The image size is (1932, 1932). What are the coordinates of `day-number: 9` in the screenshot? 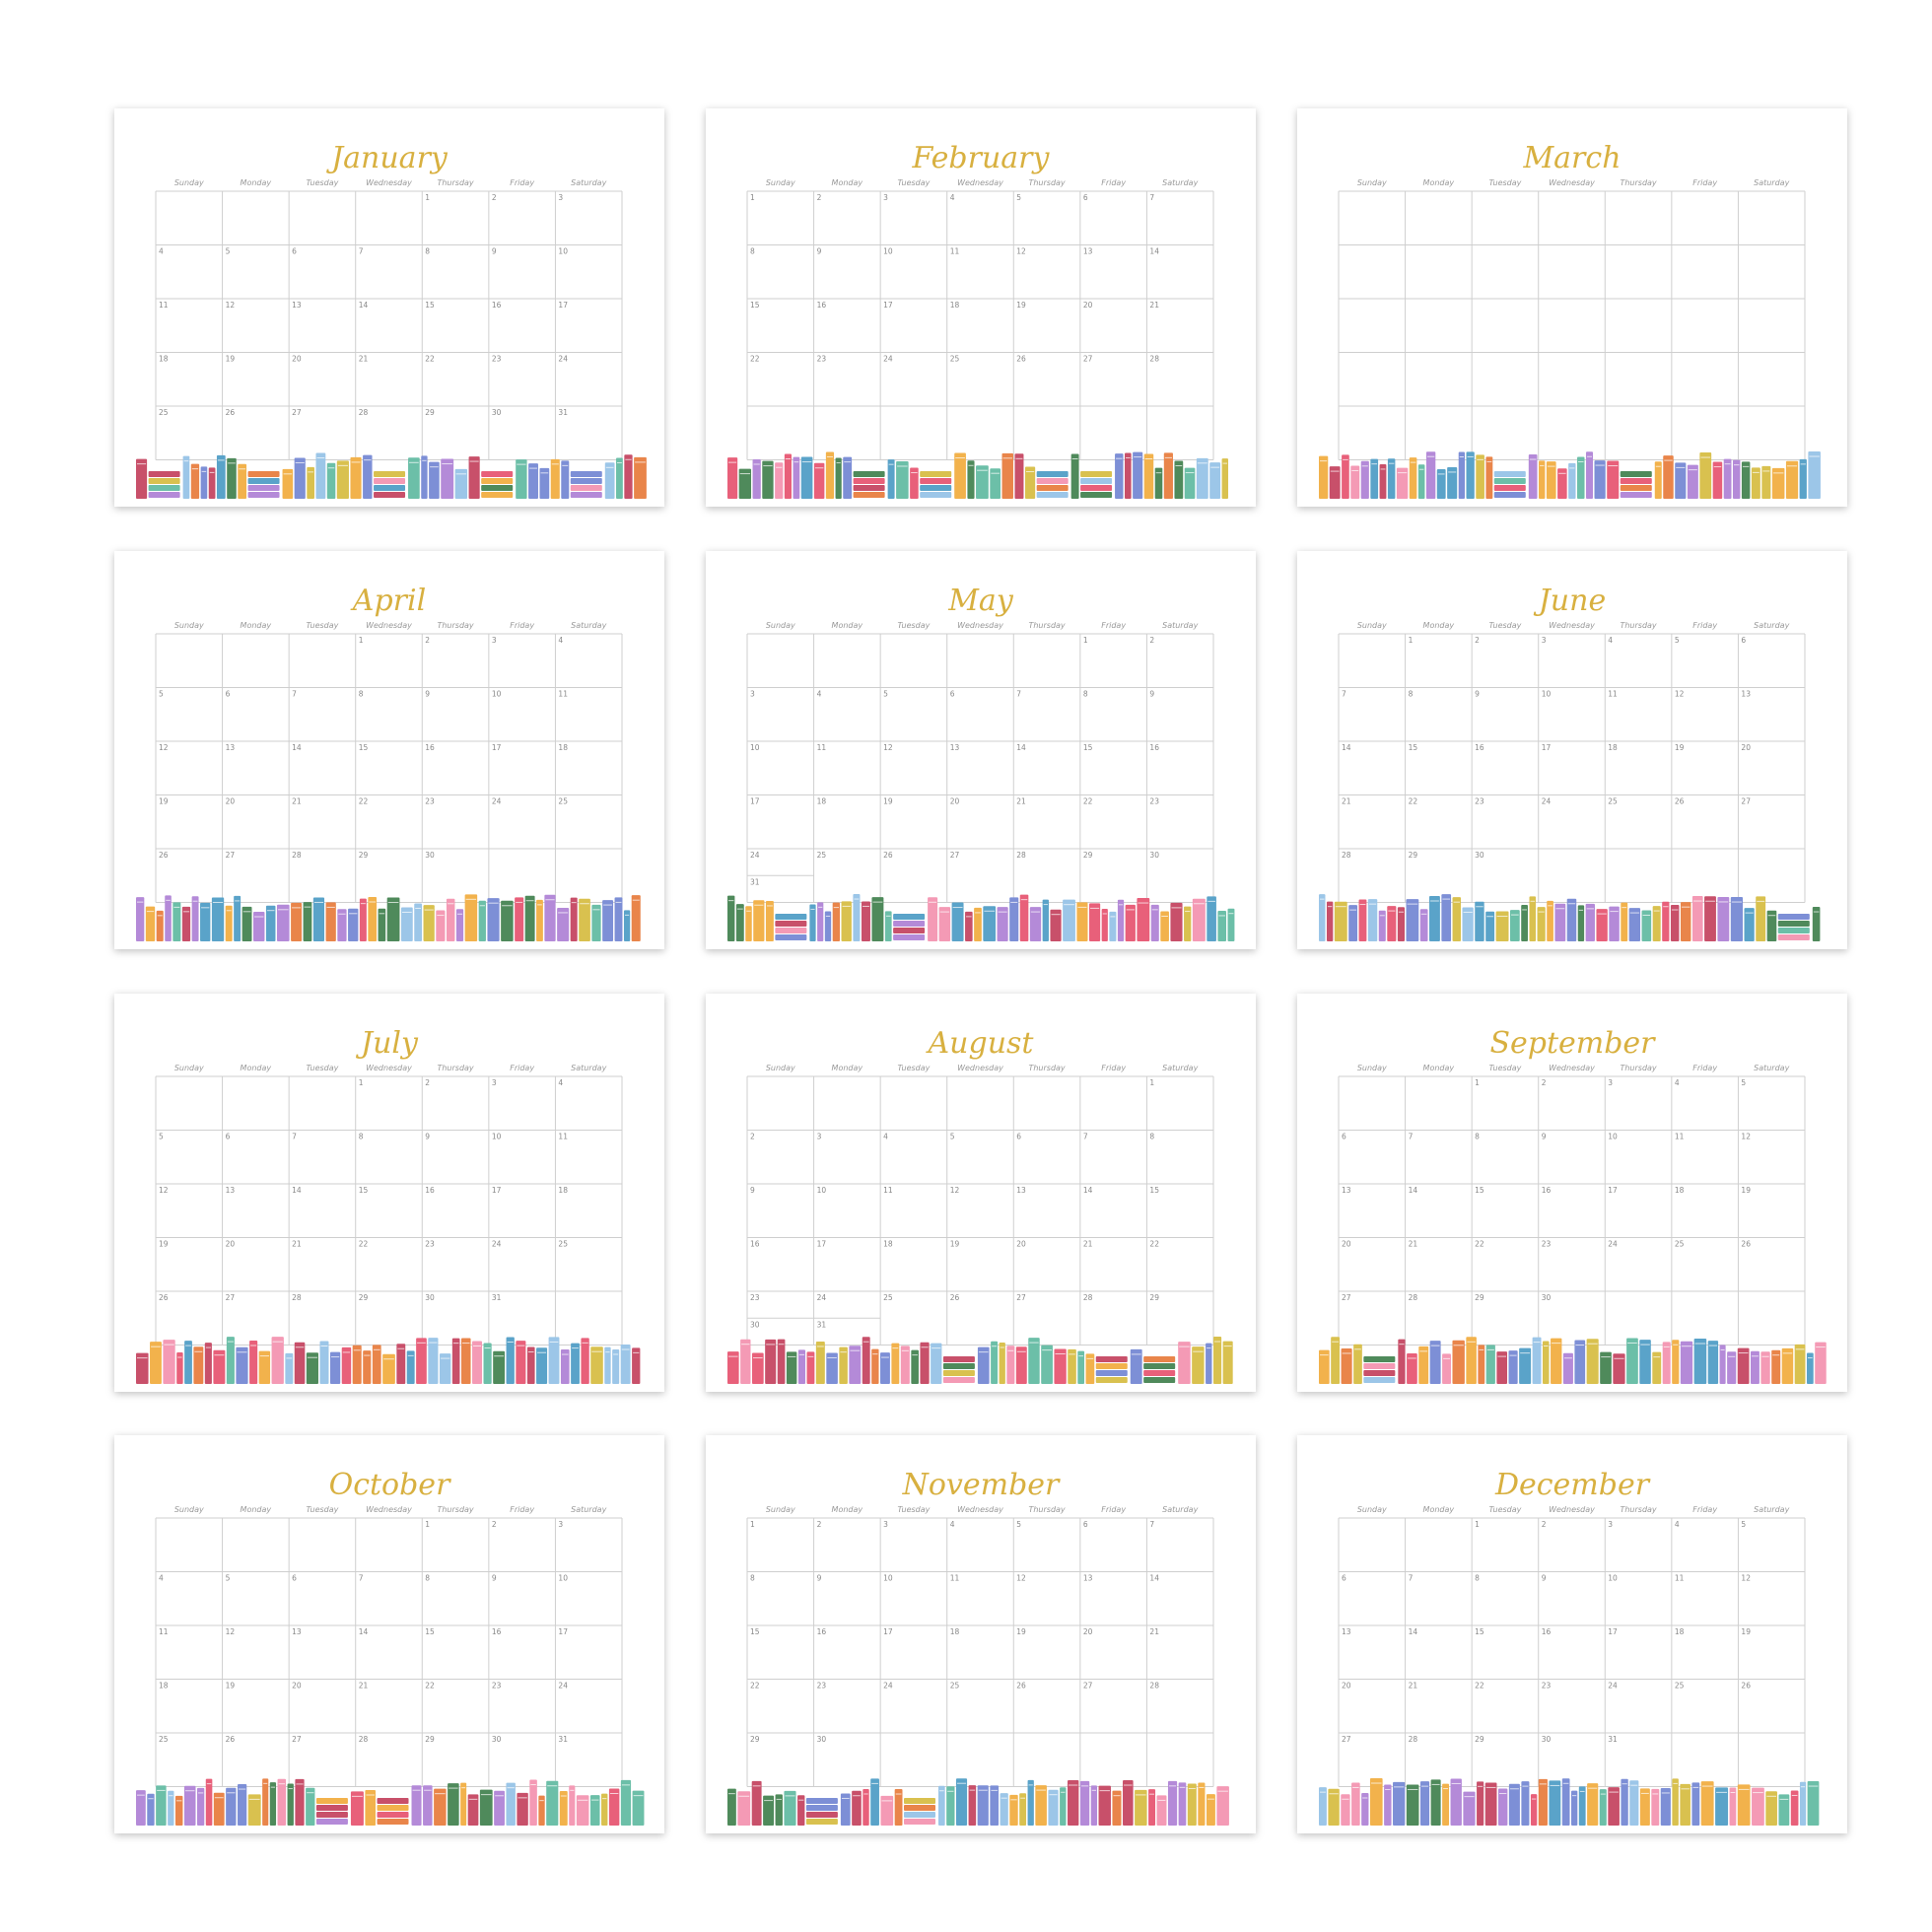 It's located at (1478, 695).